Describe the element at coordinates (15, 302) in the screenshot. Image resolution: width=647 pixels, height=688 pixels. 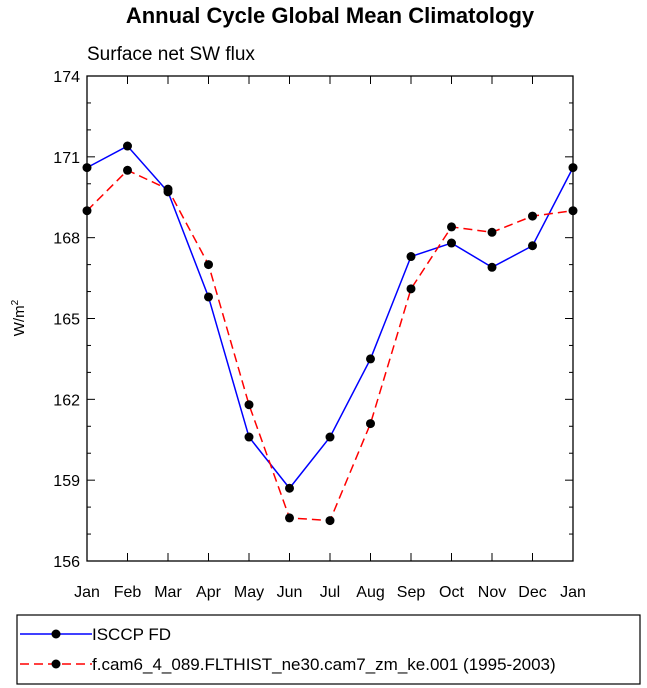
I see `y-axis-label-superscript: 2` at that location.